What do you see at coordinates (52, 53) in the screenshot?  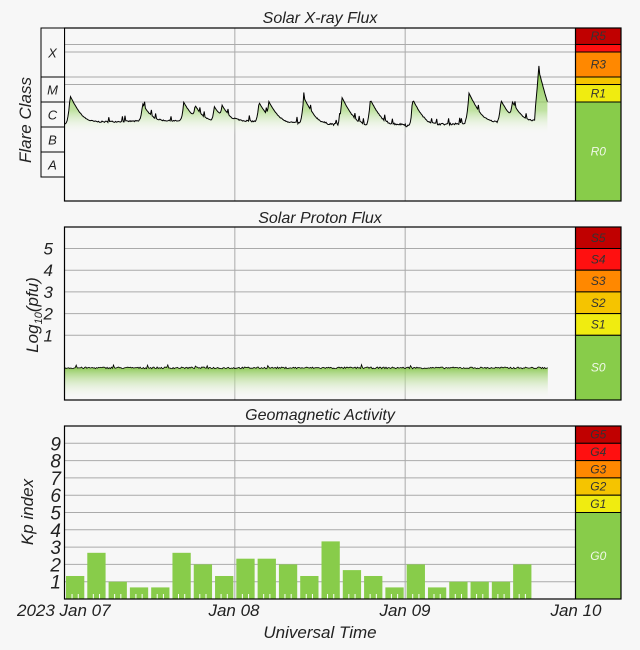 I see `flare-class-label-x: X` at bounding box center [52, 53].